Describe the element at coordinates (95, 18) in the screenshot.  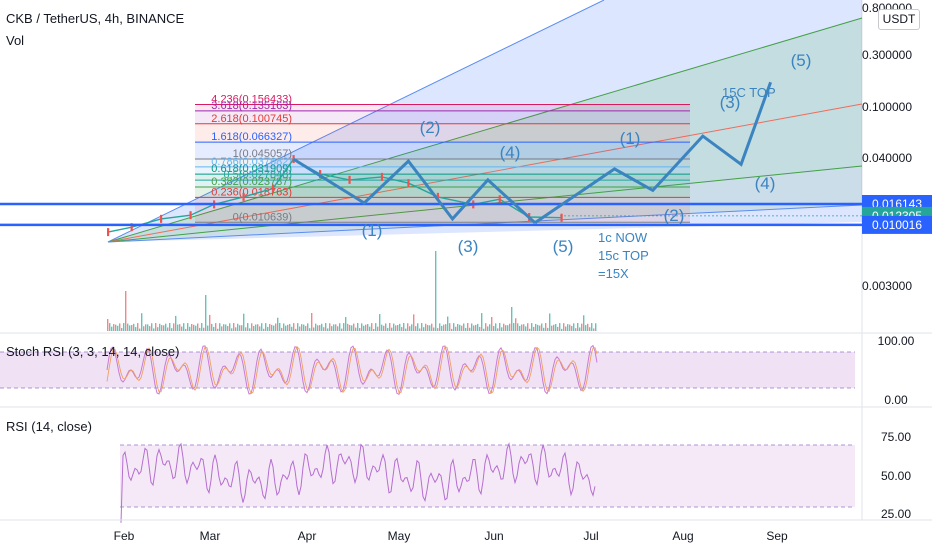
I see `symbol-title: CKB / TetherUS, 4h, BINANCE` at that location.